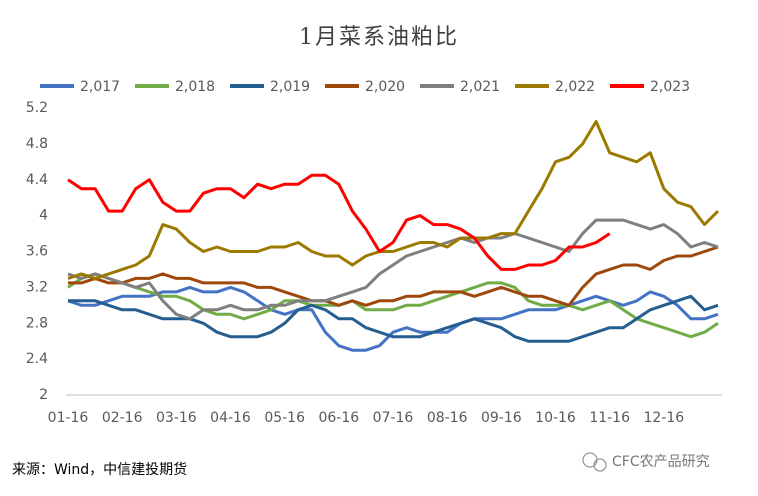 This screenshot has height=496, width=758. I want to click on x-tick-label: 09-16, so click(501, 418).